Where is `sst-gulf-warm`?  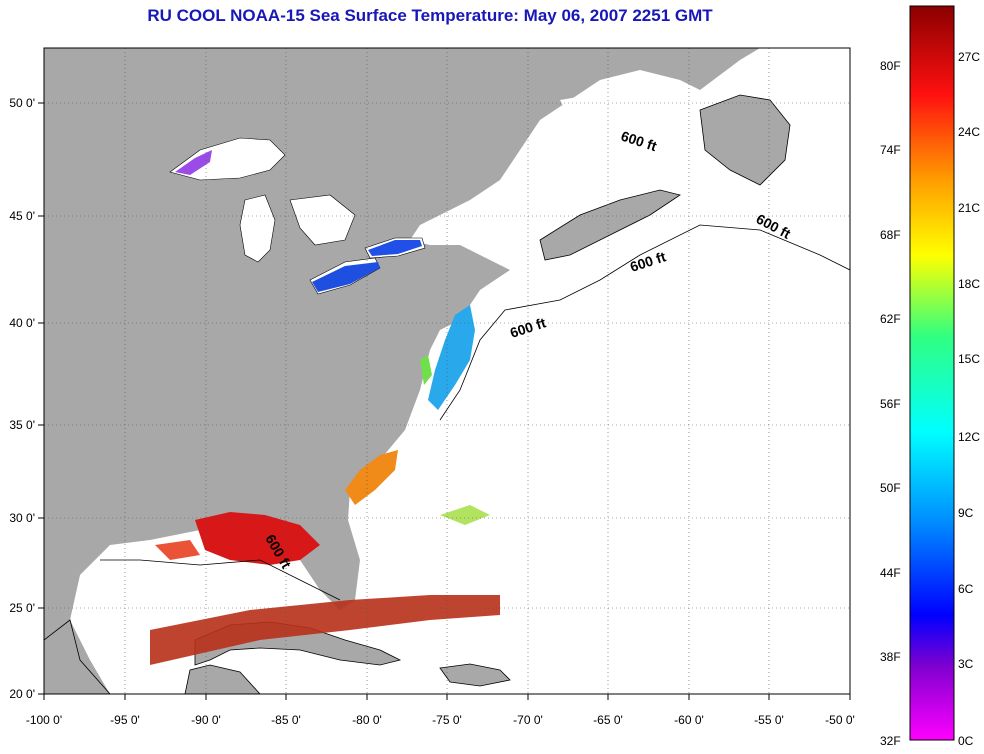
sst-gulf-warm is located at coordinates (257, 538).